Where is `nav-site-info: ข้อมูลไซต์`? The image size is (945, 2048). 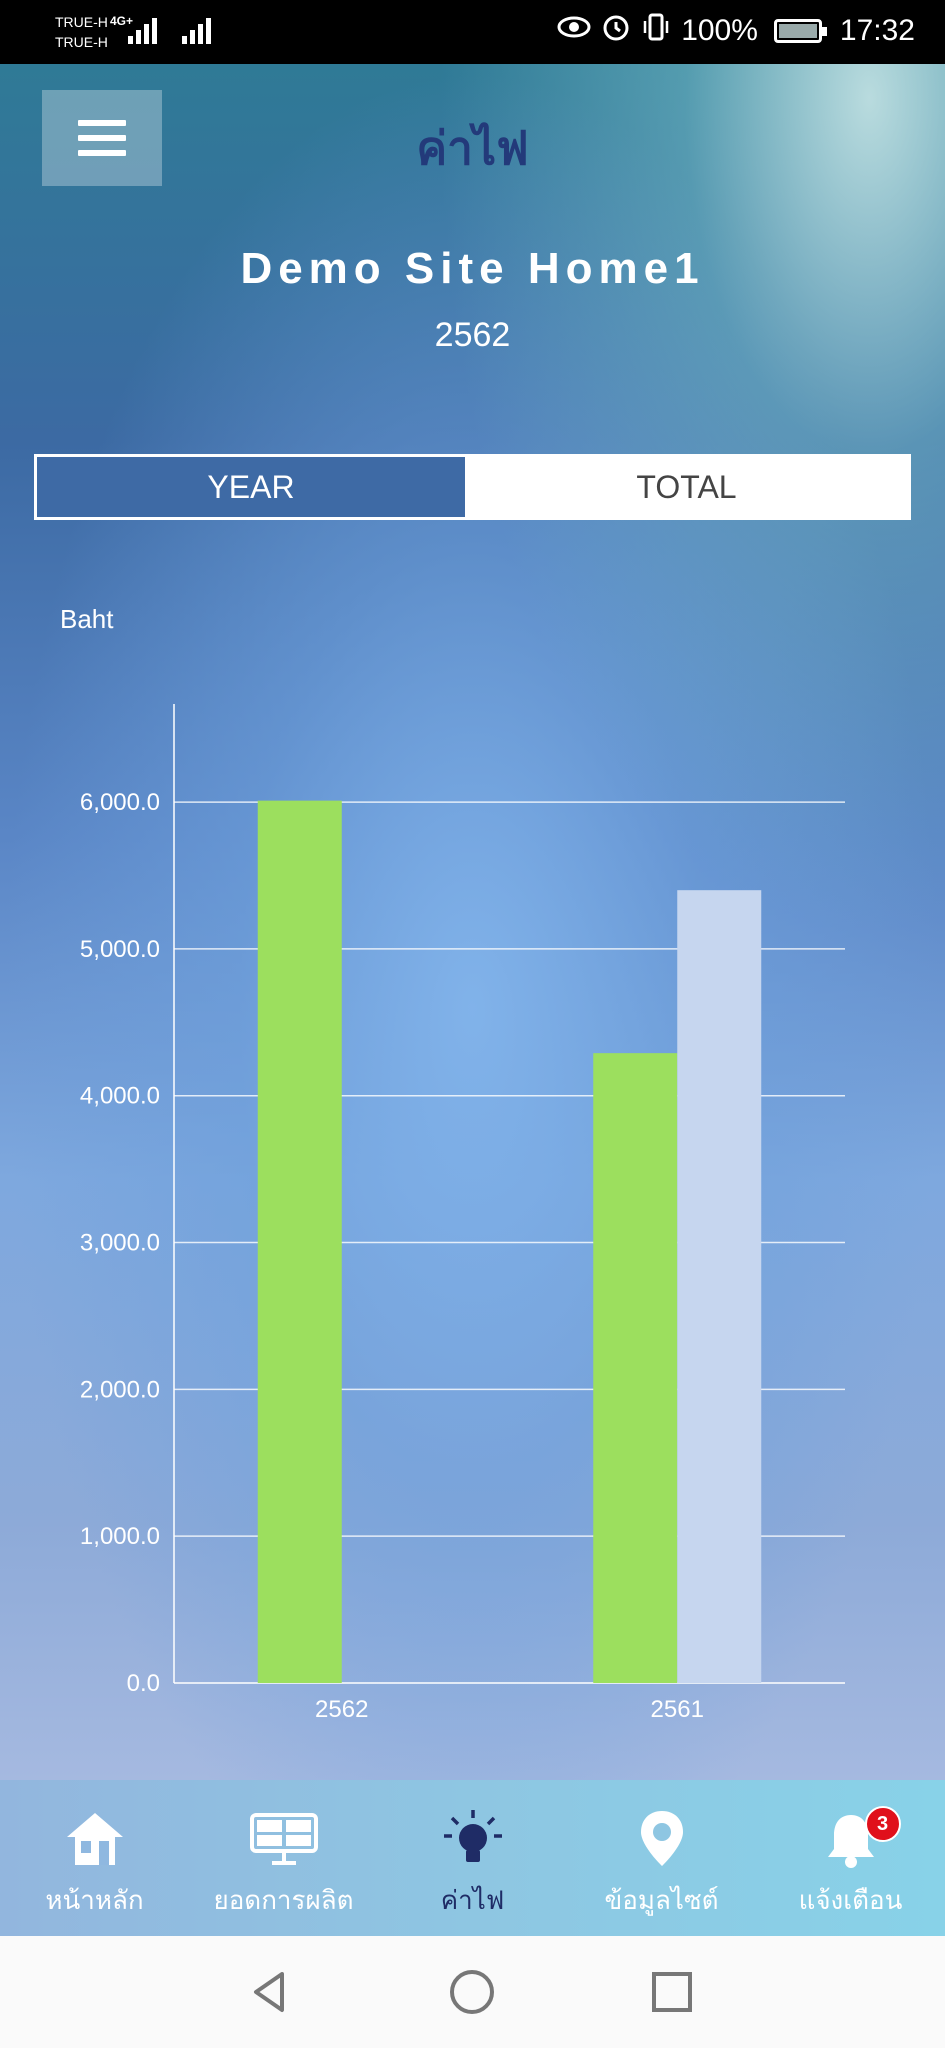
nav-site-info: ข้อมูลไซต์ is located at coordinates (661, 1858).